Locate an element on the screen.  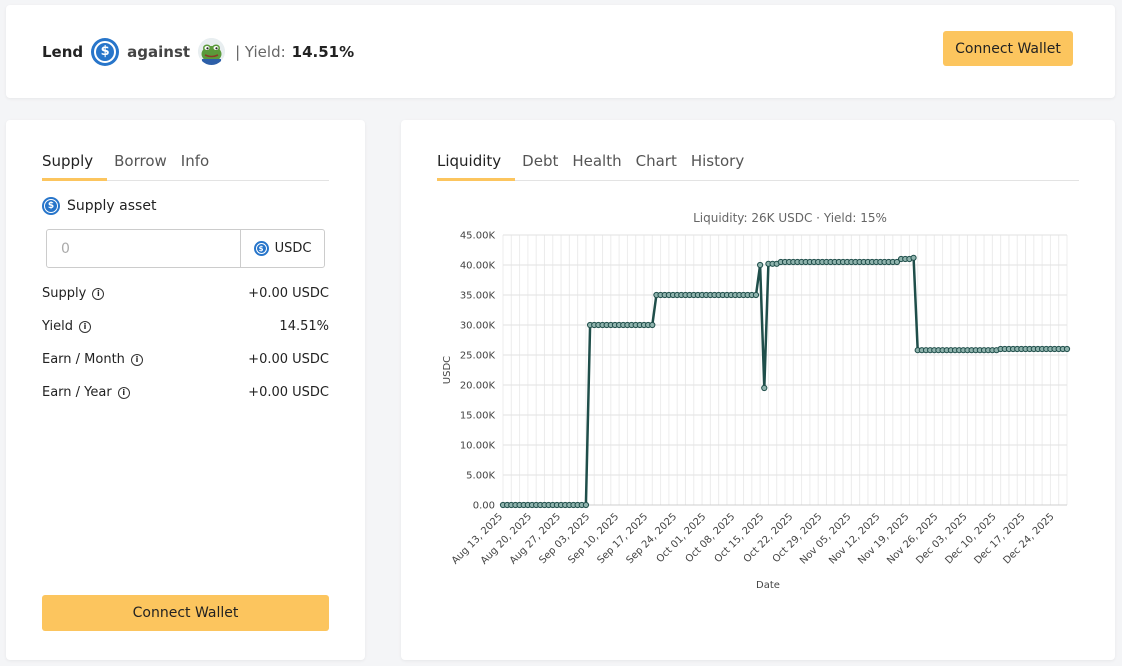
y-tick-label: 10.00K is located at coordinates (478, 446).